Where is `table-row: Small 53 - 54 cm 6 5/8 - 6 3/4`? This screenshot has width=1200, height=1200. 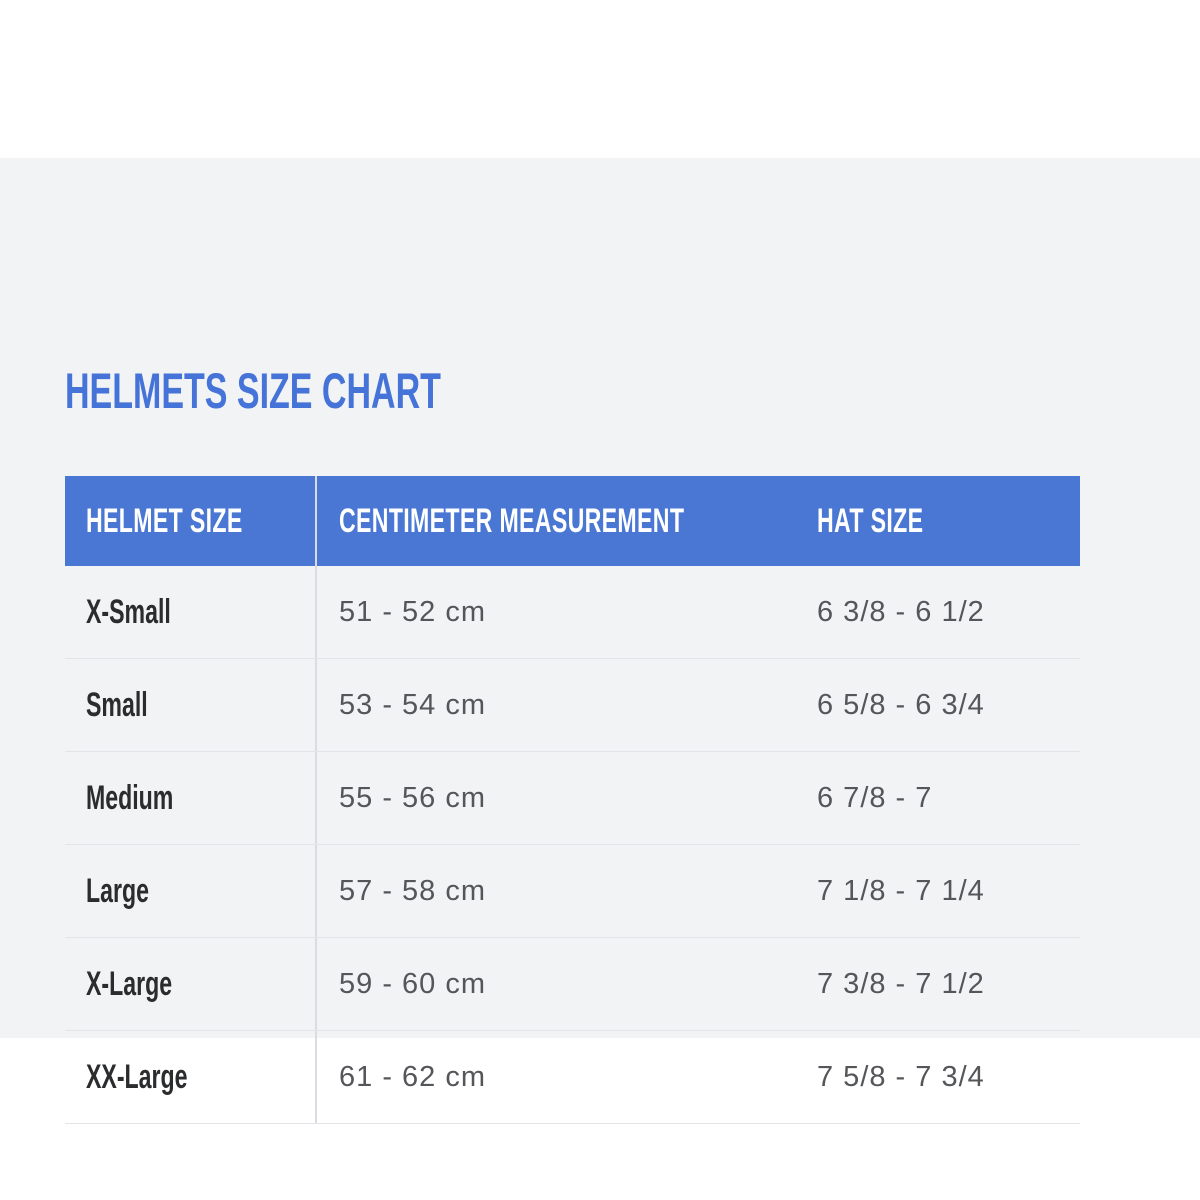
table-row: Small 53 - 54 cm 6 5/8 - 6 3/4 is located at coordinates (572, 705).